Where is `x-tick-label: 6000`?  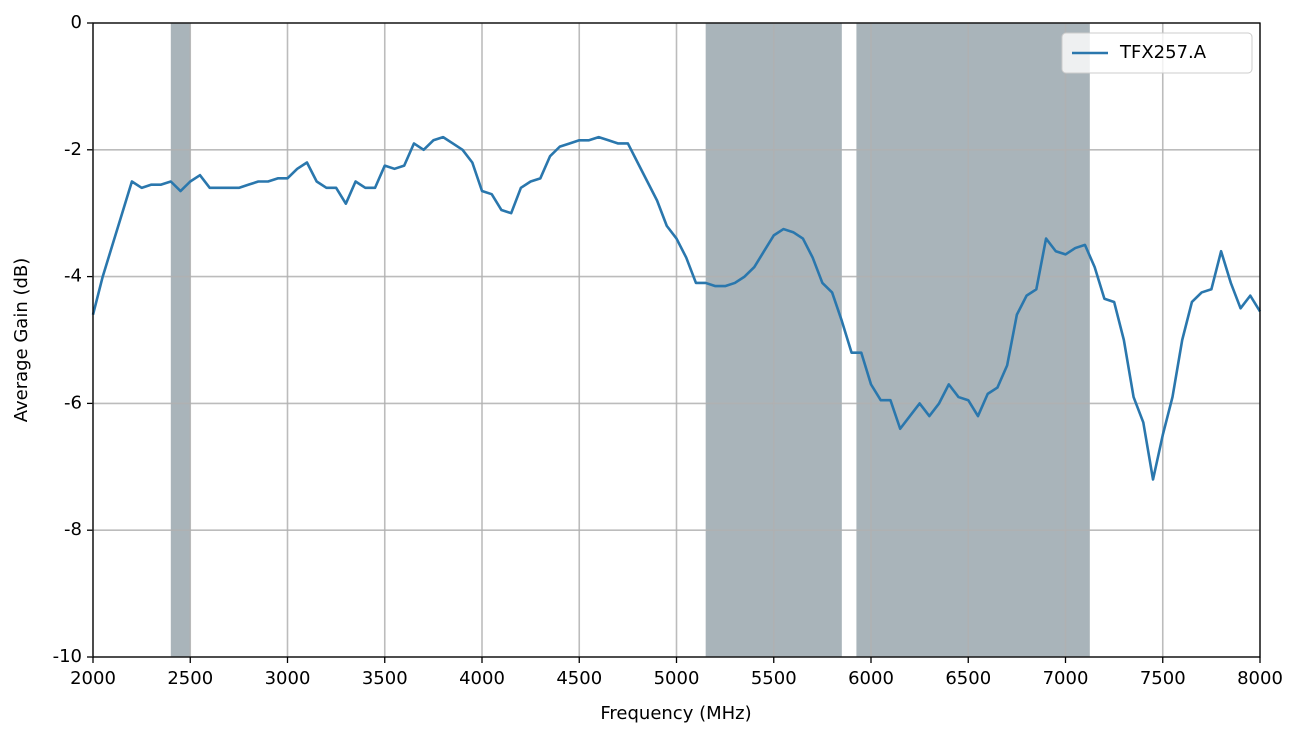
x-tick-label: 6000 is located at coordinates (871, 678).